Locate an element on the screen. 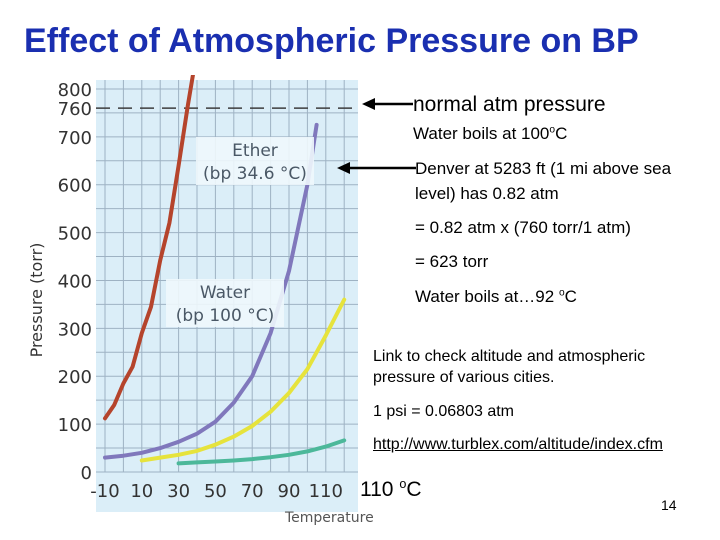 This screenshot has height=540, width=720. page-title: Effect of Atmospheric Pressure on BP is located at coordinates (331, 41).